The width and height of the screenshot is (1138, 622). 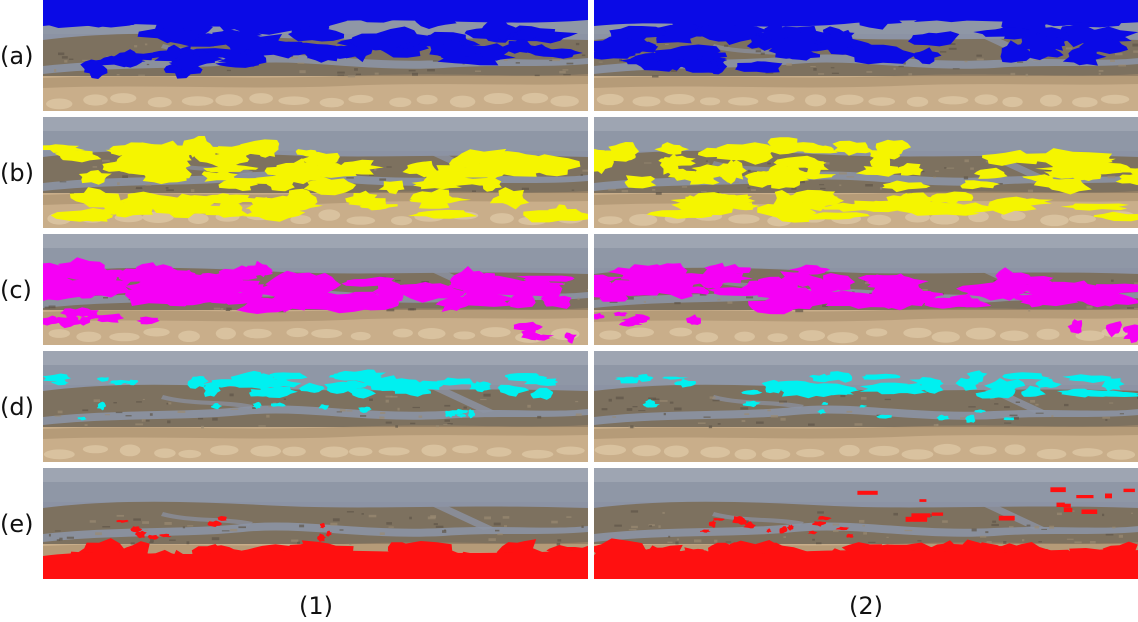 What do you see at coordinates (17, 524) in the screenshot?
I see `row-label-e: (e)` at bounding box center [17, 524].